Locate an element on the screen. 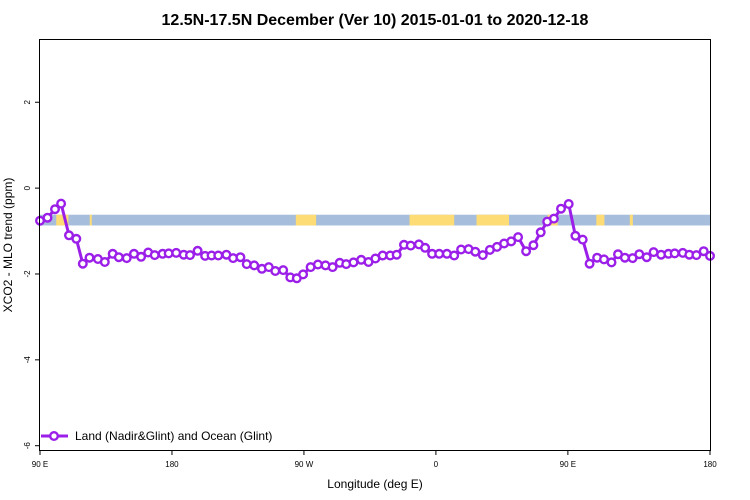  legend-marker is located at coordinates (54, 436).